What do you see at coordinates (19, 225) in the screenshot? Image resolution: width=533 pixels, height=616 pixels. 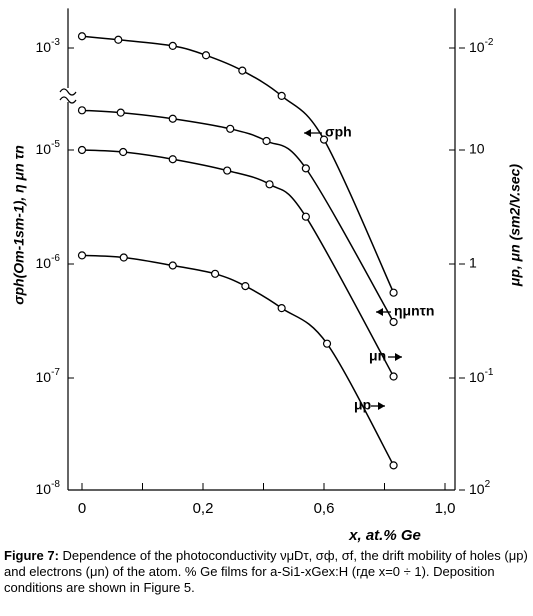 I see `y-axis-label: σph(Om-1sm-1), η μn τn` at bounding box center [19, 225].